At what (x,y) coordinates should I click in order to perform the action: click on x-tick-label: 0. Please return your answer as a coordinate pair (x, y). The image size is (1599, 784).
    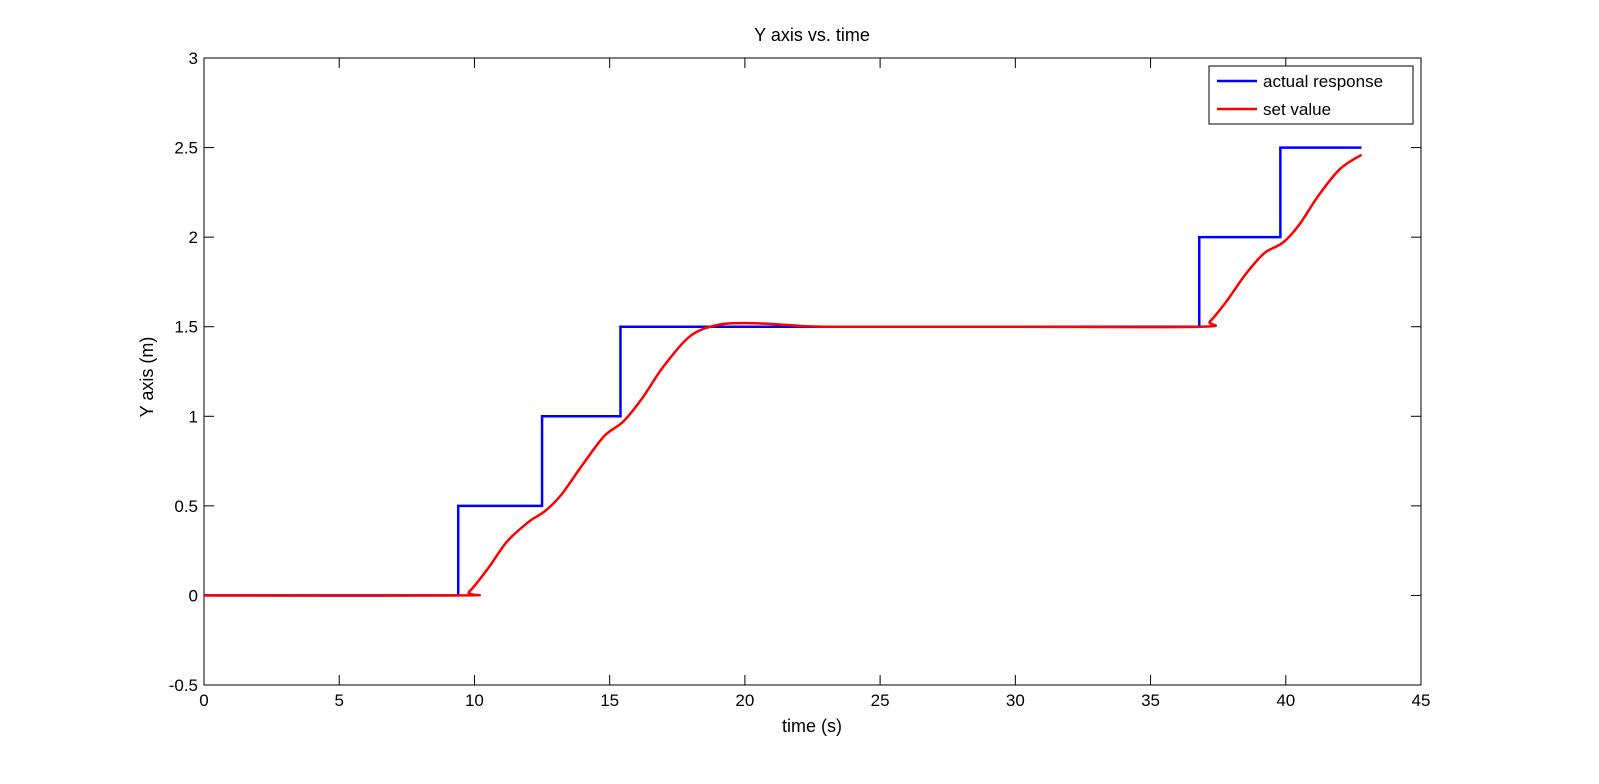
    Looking at the image, I should click on (203, 700).